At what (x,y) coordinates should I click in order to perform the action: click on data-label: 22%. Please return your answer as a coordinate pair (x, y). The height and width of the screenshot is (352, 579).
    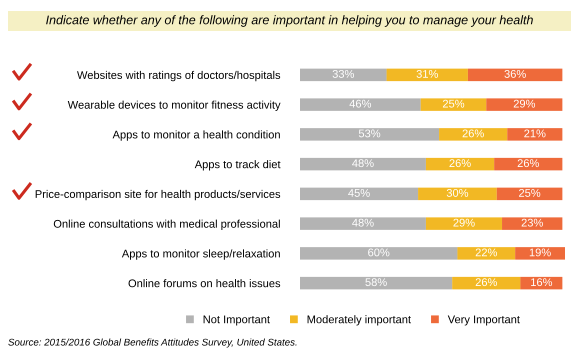
    Looking at the image, I should click on (487, 252).